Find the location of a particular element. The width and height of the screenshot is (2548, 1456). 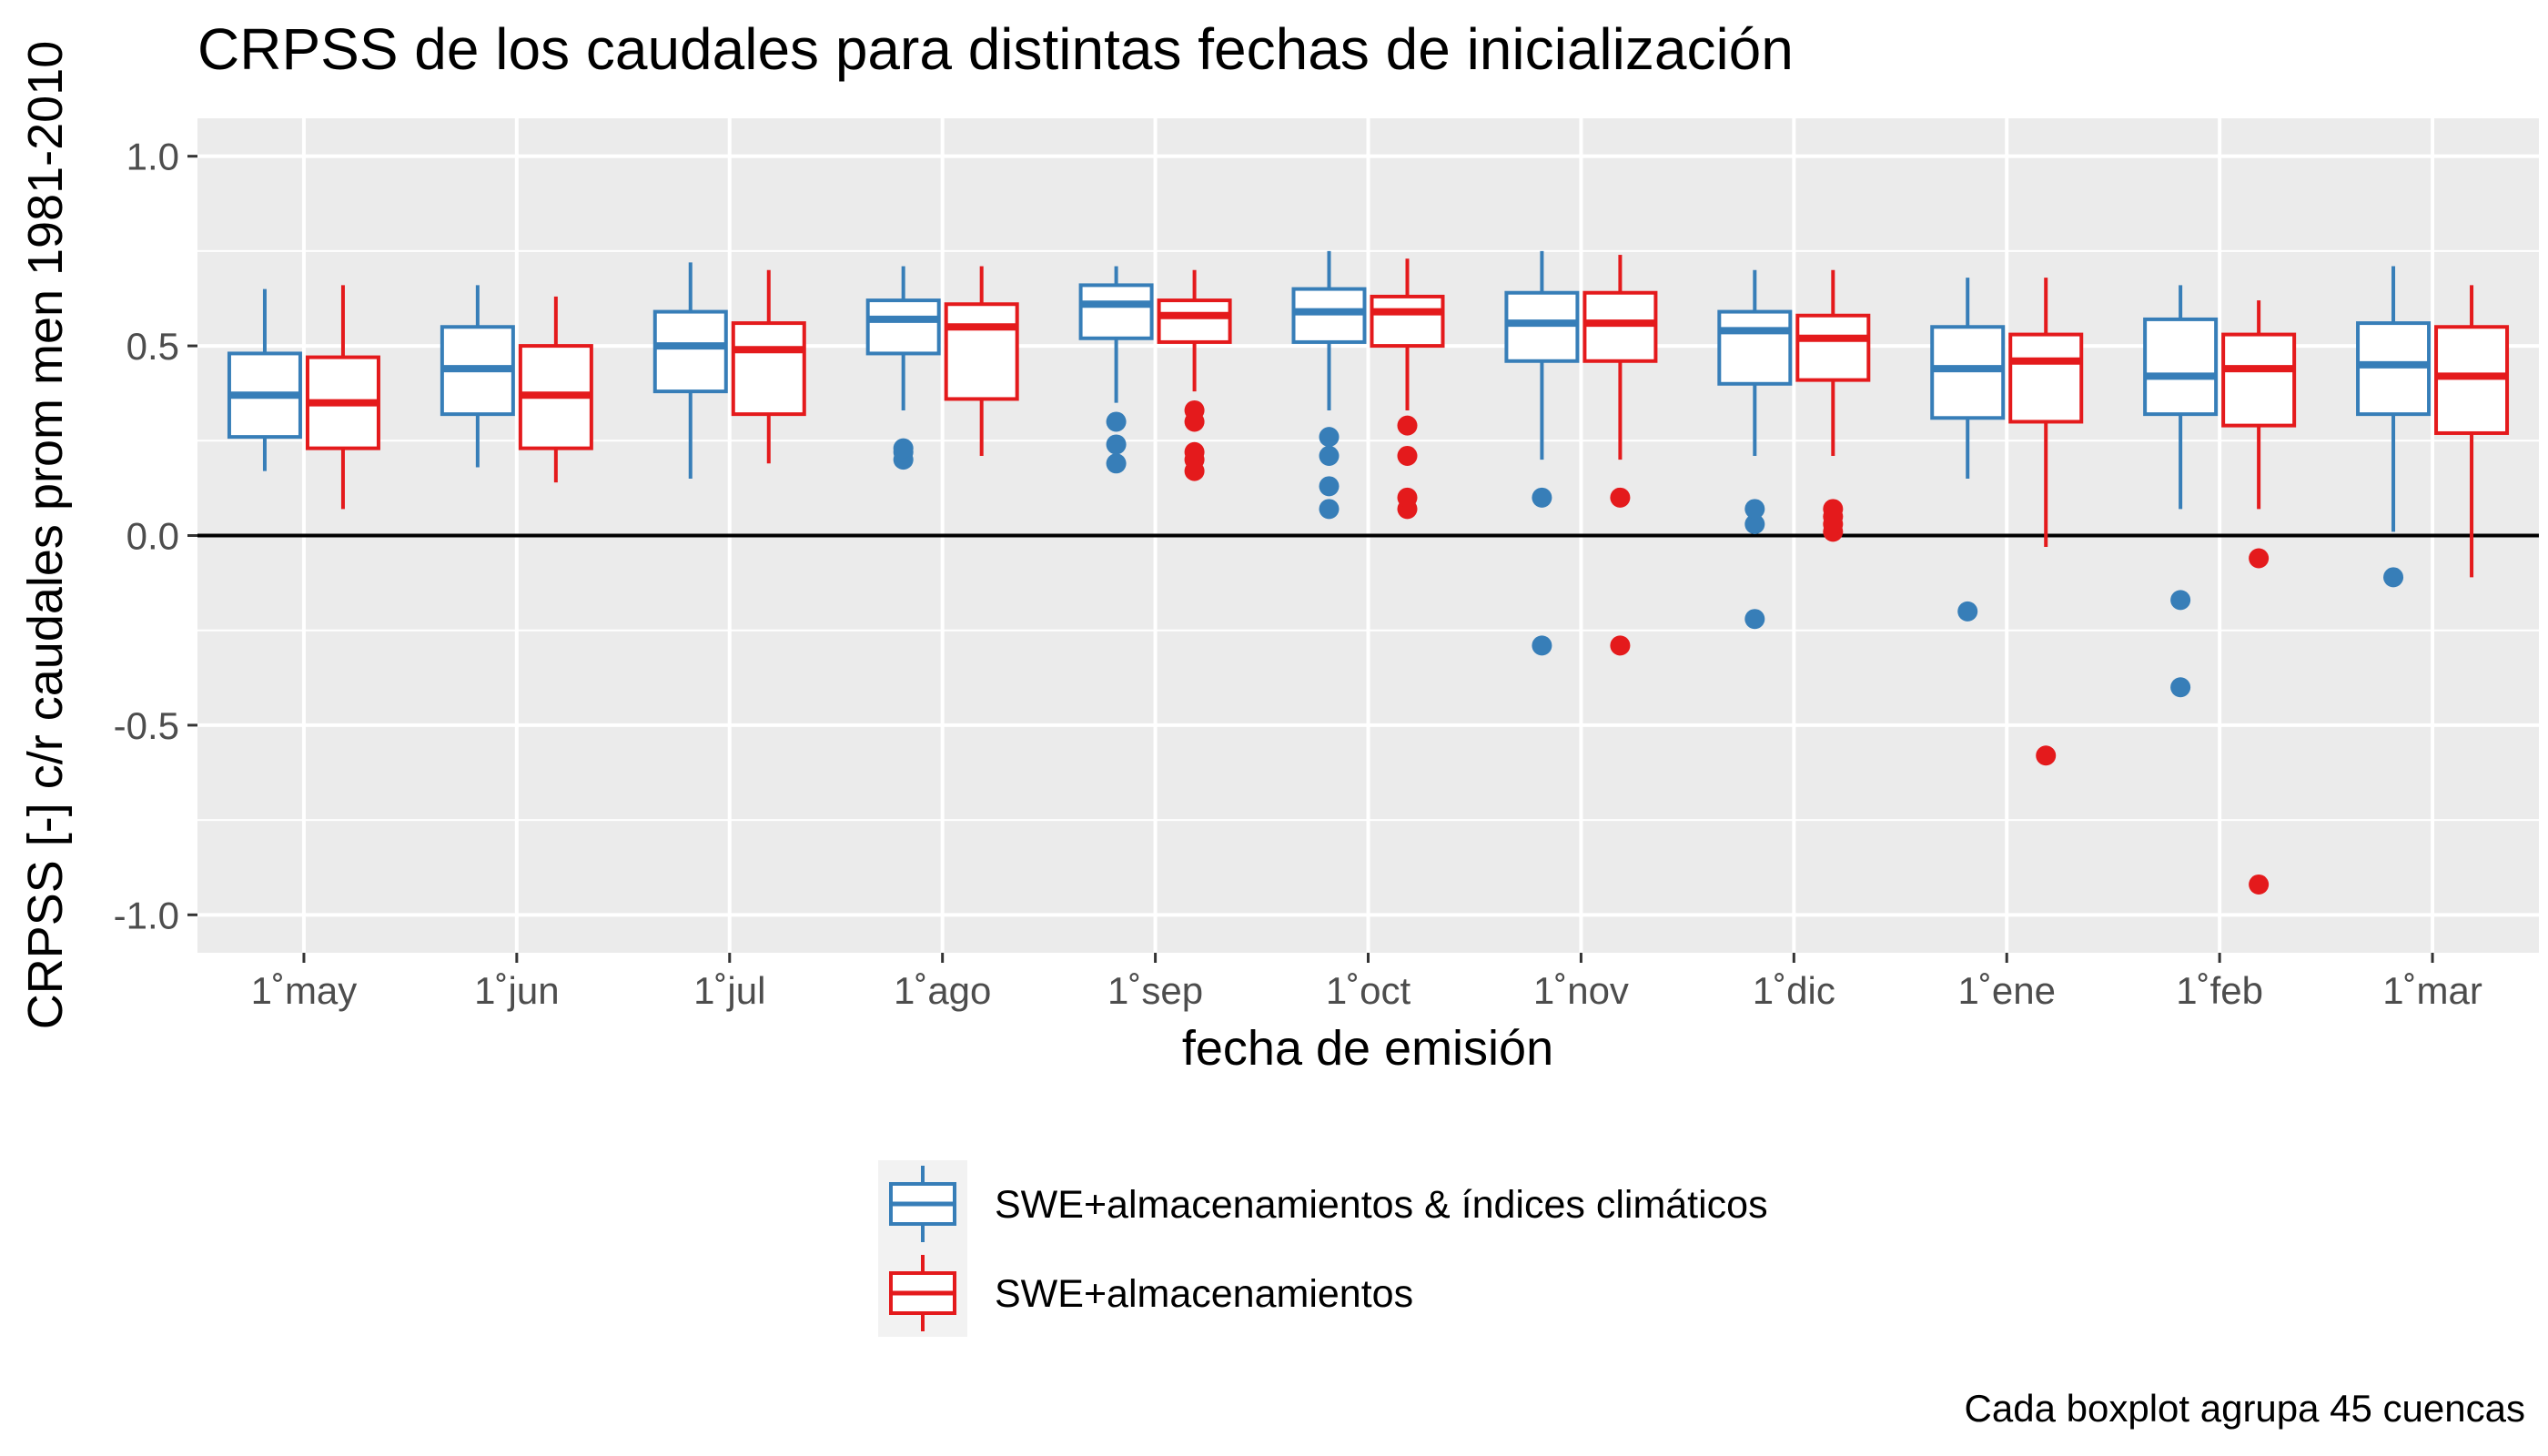

chart-caption: Cada boxplot agrupa 45 cuencas is located at coordinates (2245, 1409).